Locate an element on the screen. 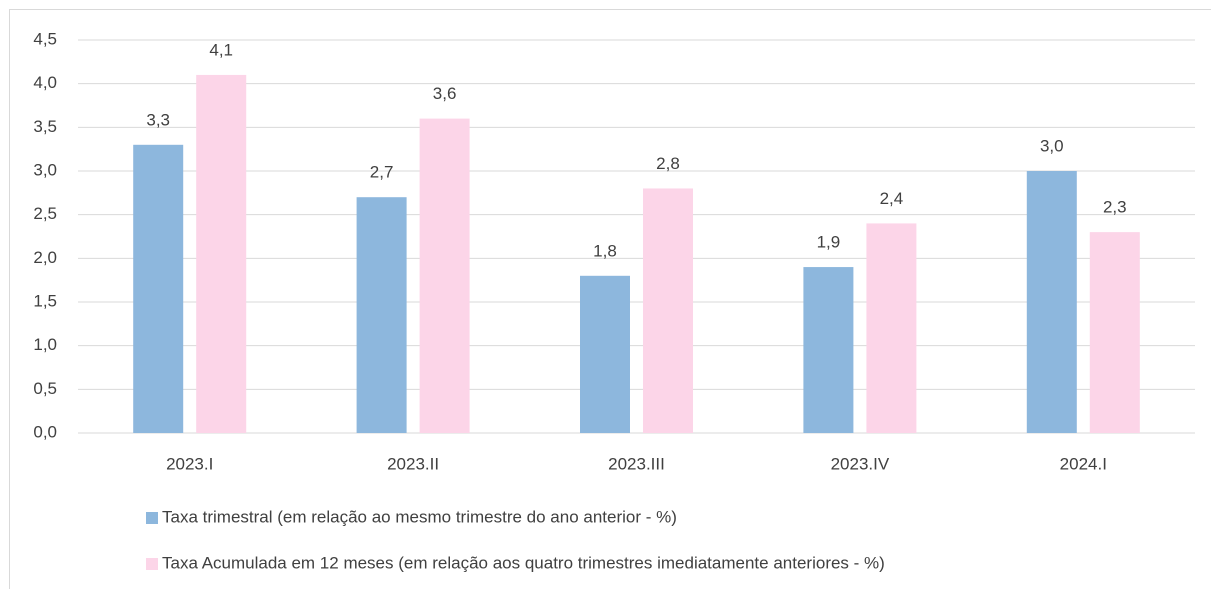 The width and height of the screenshot is (1211, 589). data-label: 1,9 is located at coordinates (829, 242).